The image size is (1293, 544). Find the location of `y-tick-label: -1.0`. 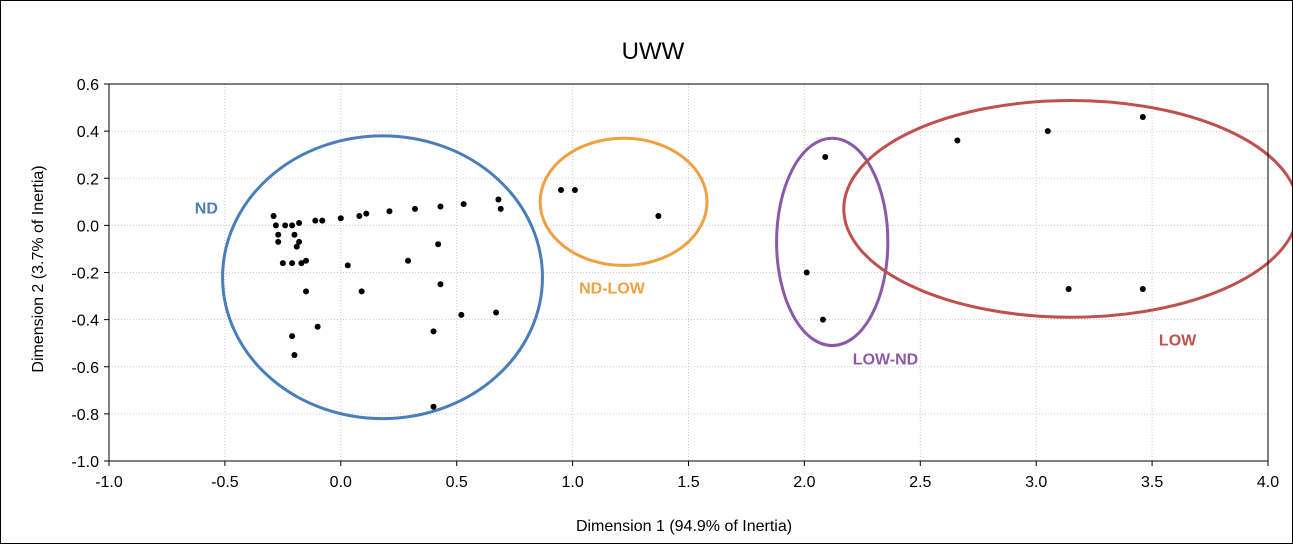

y-tick-label: -1.0 is located at coordinates (85, 462).